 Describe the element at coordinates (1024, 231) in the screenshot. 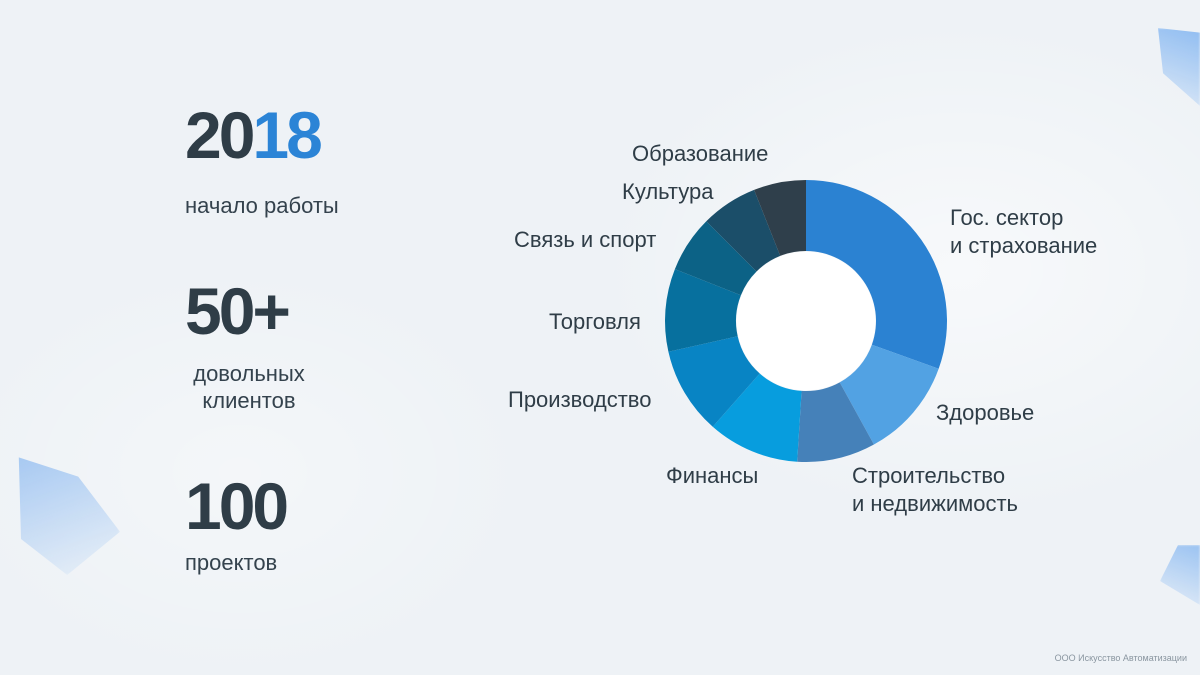

I see `slice-label-gov: Гос. сектор и страхование` at that location.